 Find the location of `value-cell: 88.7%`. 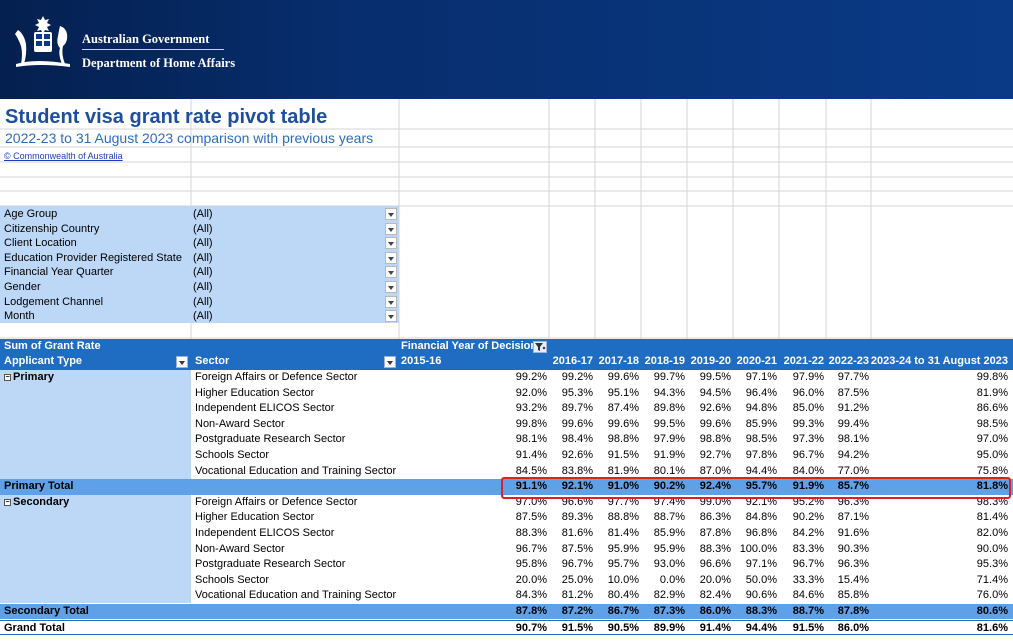

value-cell: 88.7% is located at coordinates (808, 611).